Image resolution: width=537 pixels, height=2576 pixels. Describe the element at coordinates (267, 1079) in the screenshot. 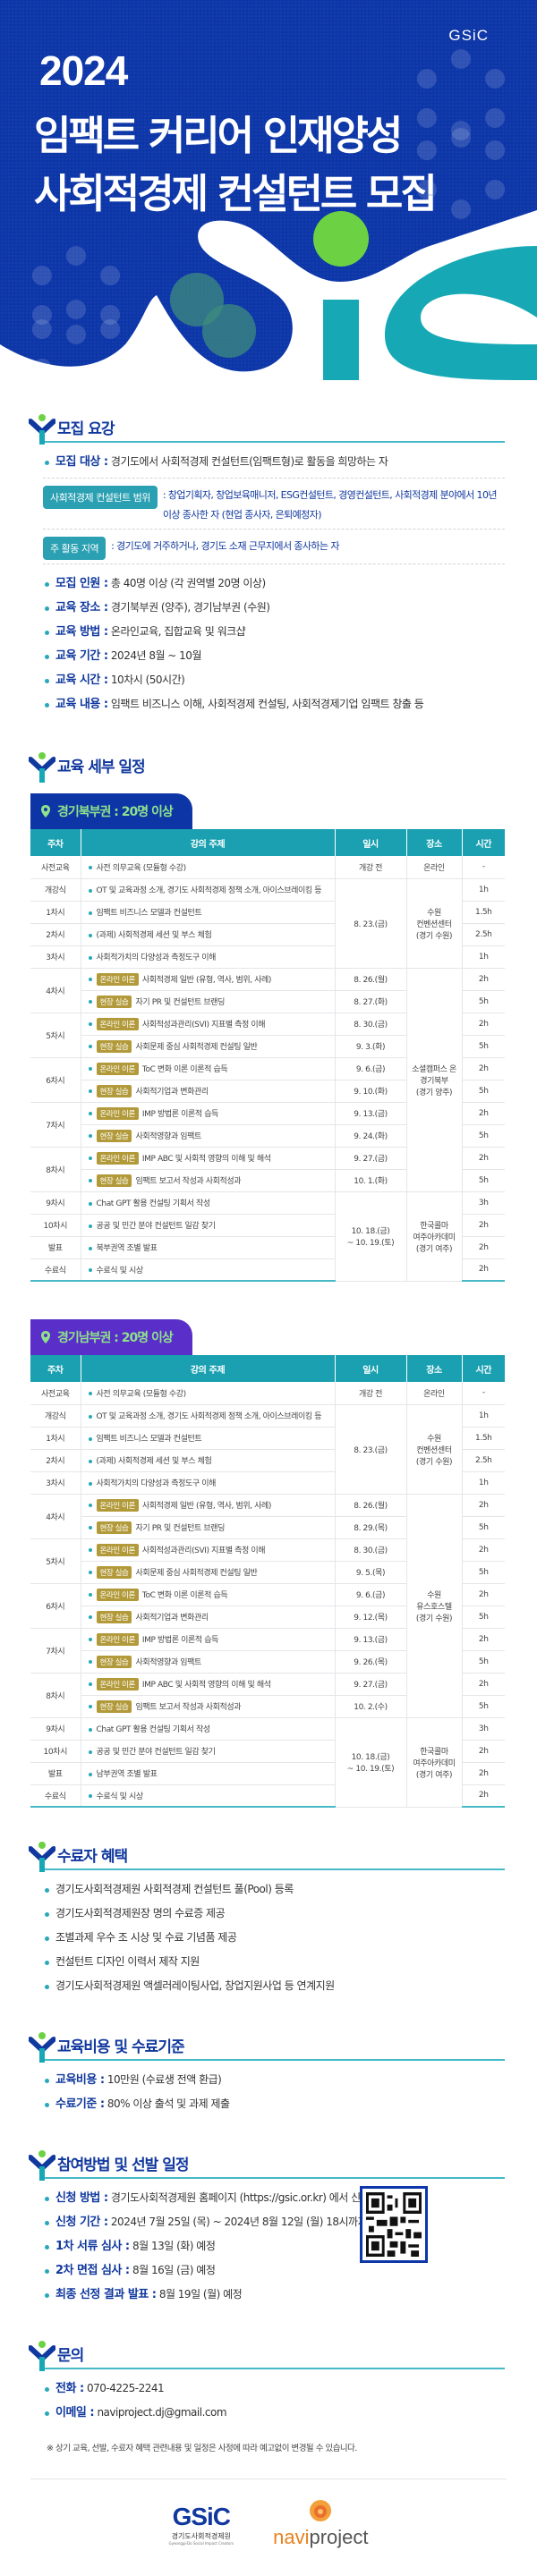

I see `table-row: 6차시 온라인 이론 ToC 변화 이론 이론적 습득 9. 6.(금) 2h` at that location.